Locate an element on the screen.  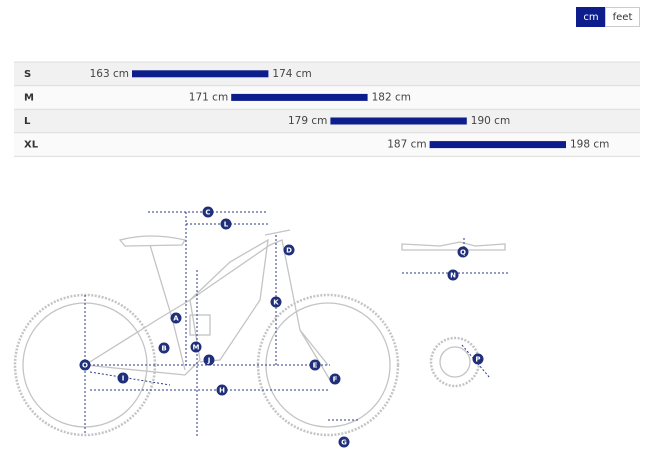
dimension-letter: N is located at coordinates (453, 276).